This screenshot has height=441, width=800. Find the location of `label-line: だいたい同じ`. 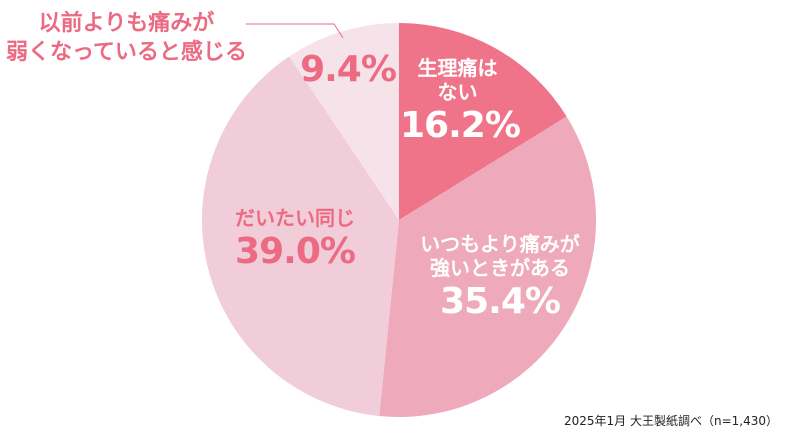

label-line: だいたい同じ is located at coordinates (295, 218).